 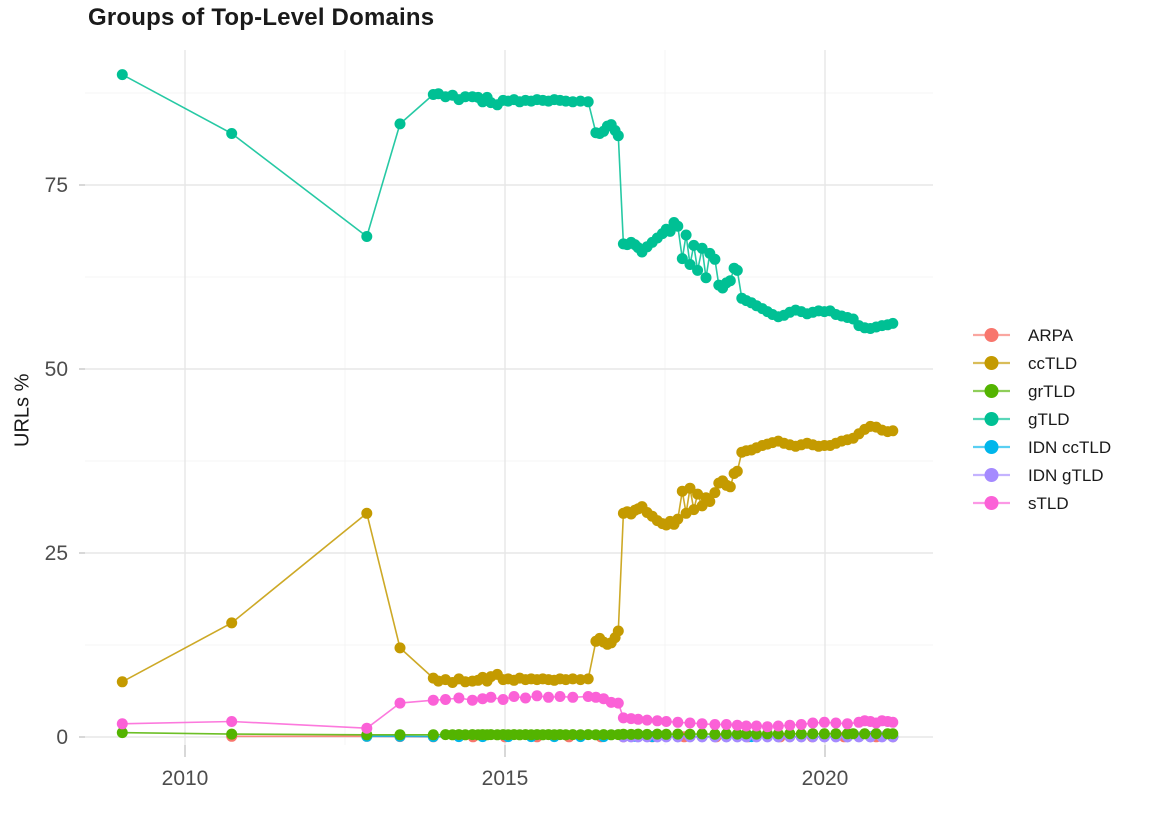 I want to click on x-tick-label: 2020, so click(x=825, y=778).